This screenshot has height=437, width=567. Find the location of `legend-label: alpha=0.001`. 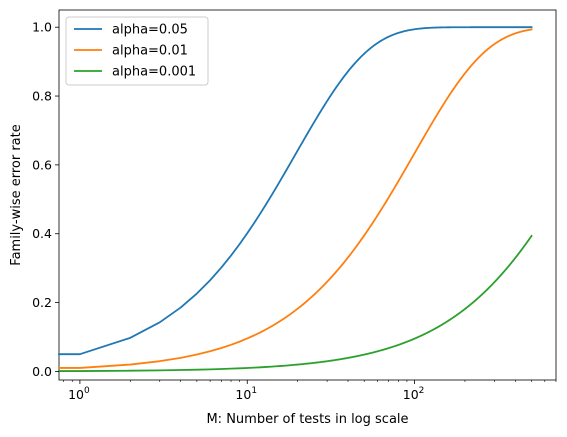

legend-label: alpha=0.001 is located at coordinates (154, 72).